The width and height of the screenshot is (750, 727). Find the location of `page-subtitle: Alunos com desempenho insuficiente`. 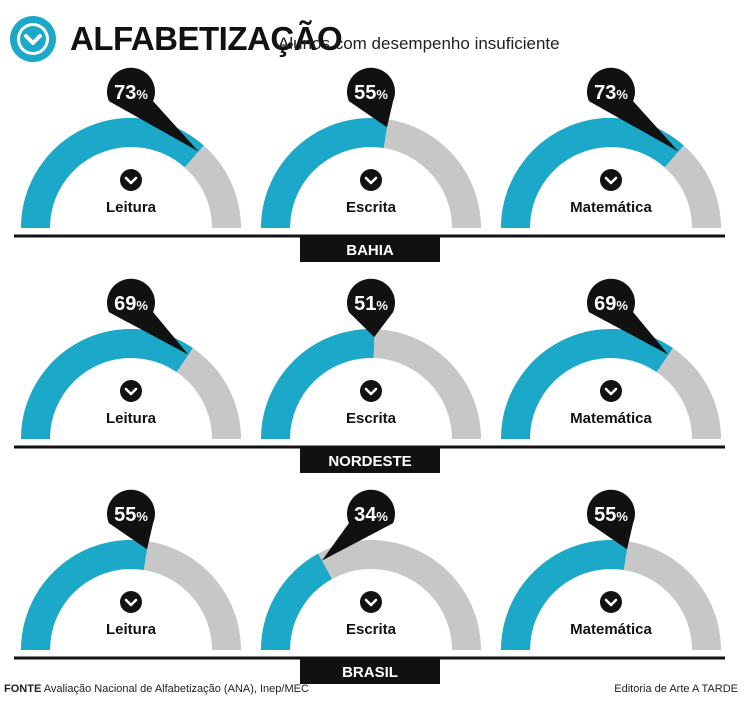

page-subtitle: Alunos com desempenho insuficiente is located at coordinates (419, 43).